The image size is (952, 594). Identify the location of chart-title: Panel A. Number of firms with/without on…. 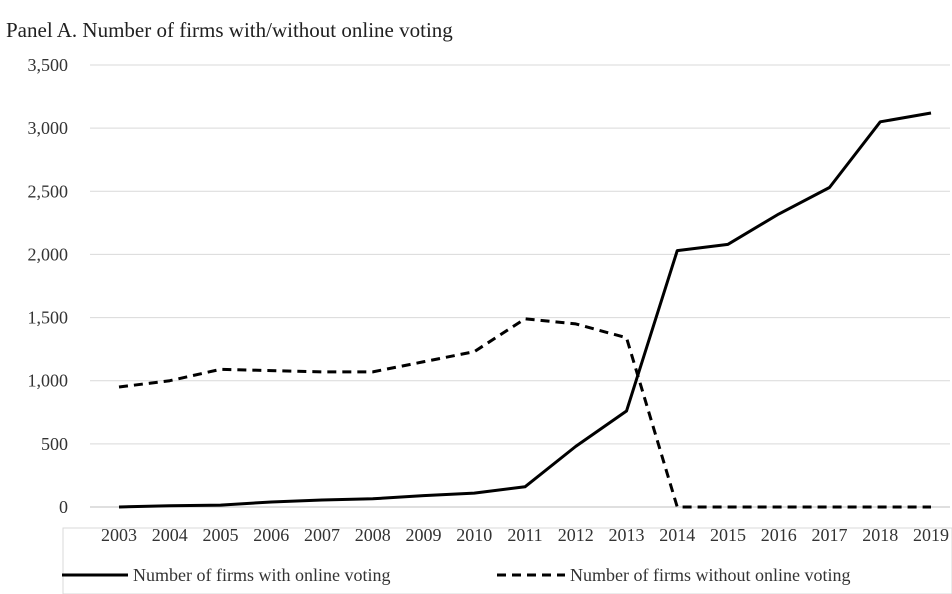
(229, 30).